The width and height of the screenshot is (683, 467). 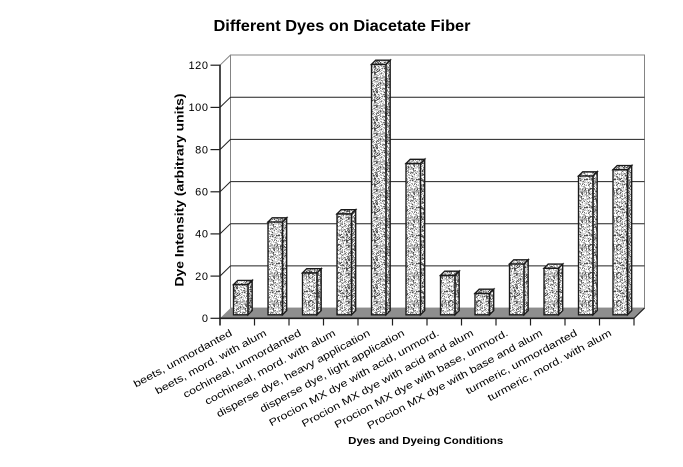 What do you see at coordinates (201, 150) in the screenshot?
I see `svg-text: 80` at bounding box center [201, 150].